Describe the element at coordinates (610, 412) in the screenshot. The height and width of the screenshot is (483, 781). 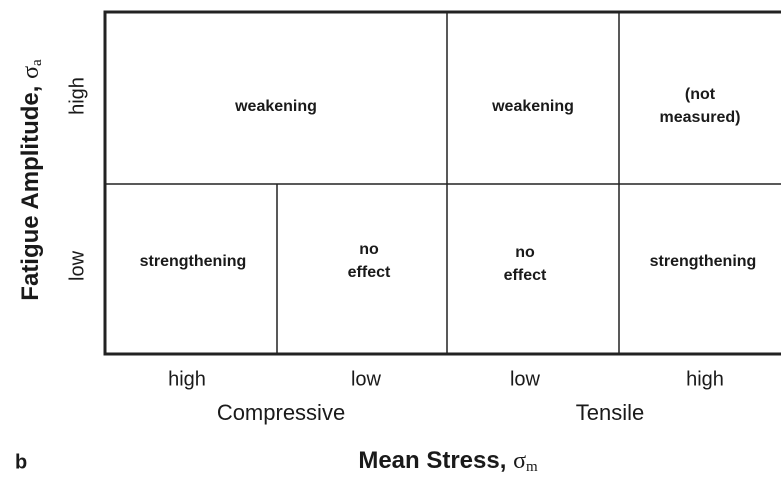
I see `x-group: Tensile` at that location.